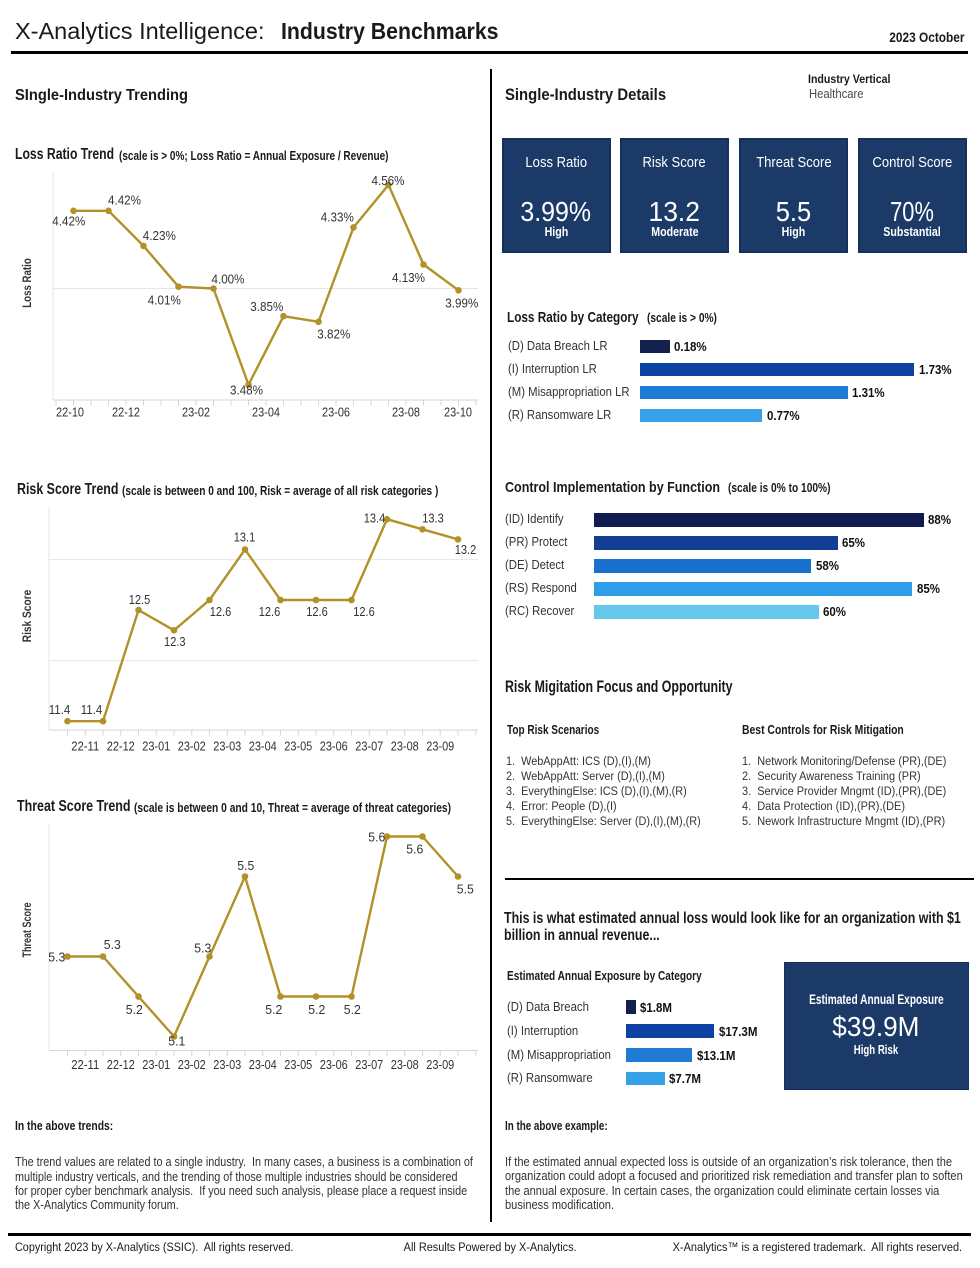 Image resolution: width=980 pixels, height=1268 pixels. I want to click on svg-text: 22-10, so click(70, 413).